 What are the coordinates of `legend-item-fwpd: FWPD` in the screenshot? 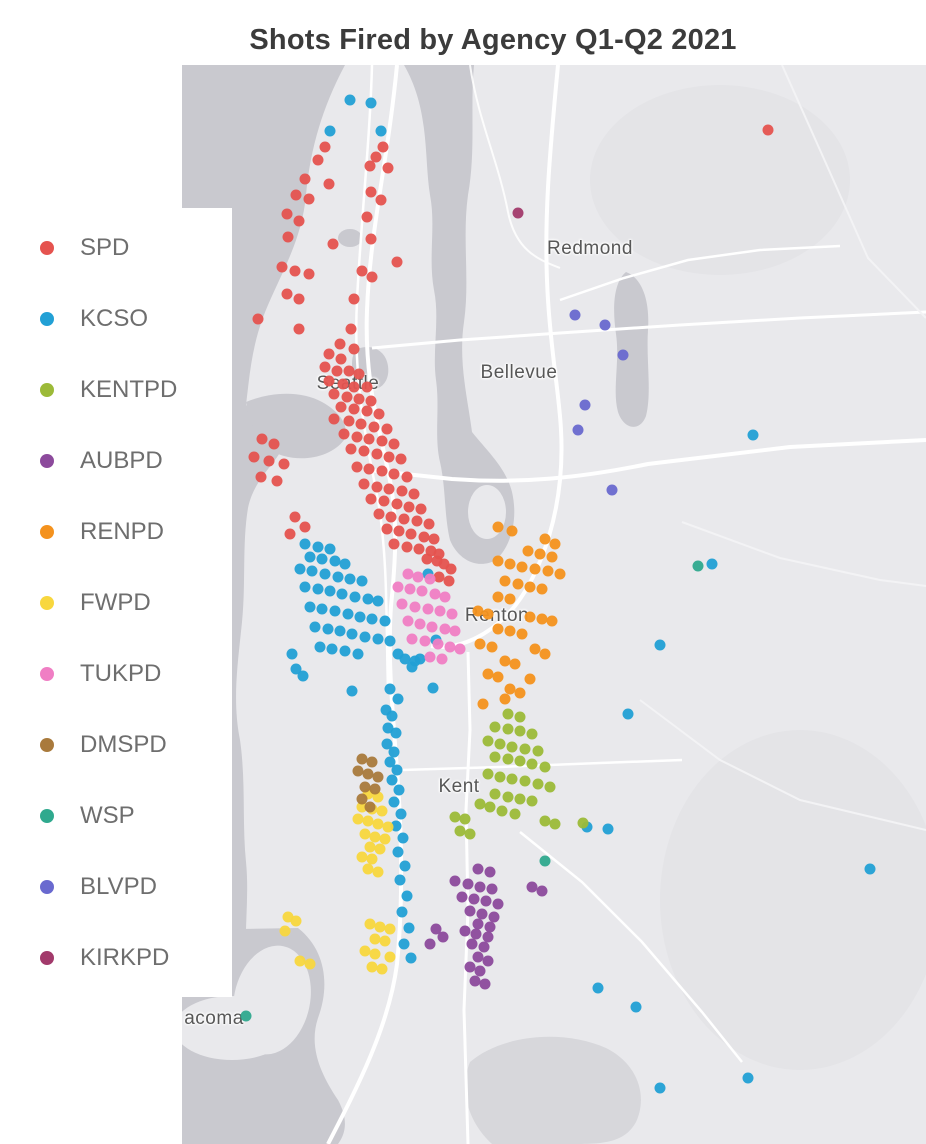 It's located at (116, 602).